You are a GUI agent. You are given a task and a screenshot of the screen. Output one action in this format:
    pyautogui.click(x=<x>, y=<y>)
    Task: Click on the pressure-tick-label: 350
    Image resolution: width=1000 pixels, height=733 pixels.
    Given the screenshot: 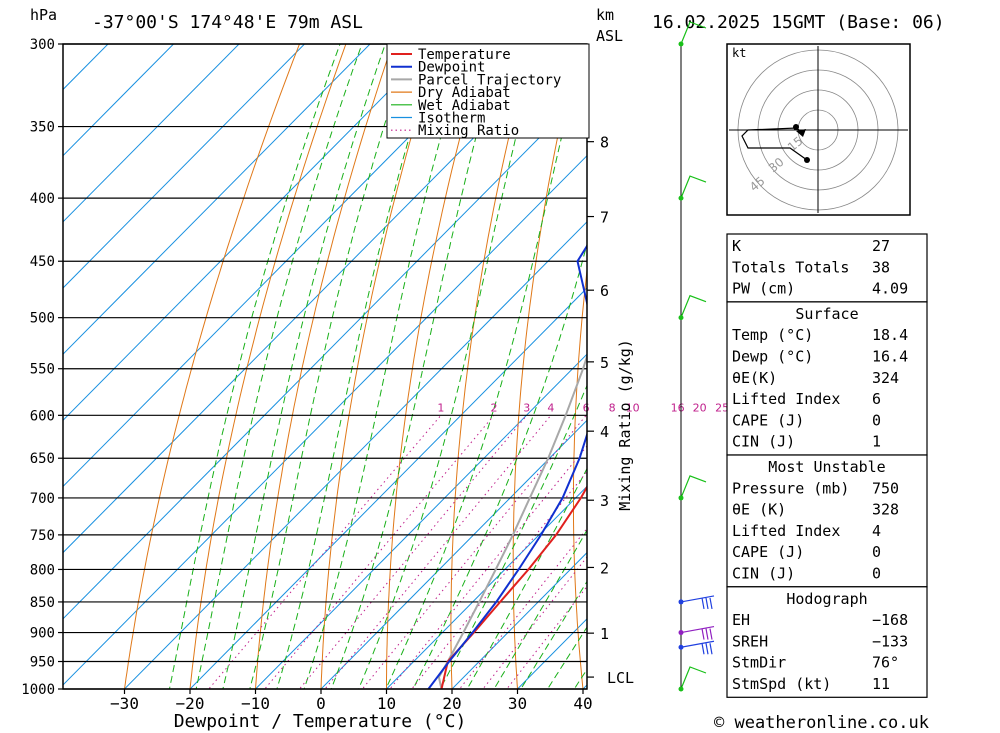 What is the action you would take?
    pyautogui.click(x=42, y=128)
    